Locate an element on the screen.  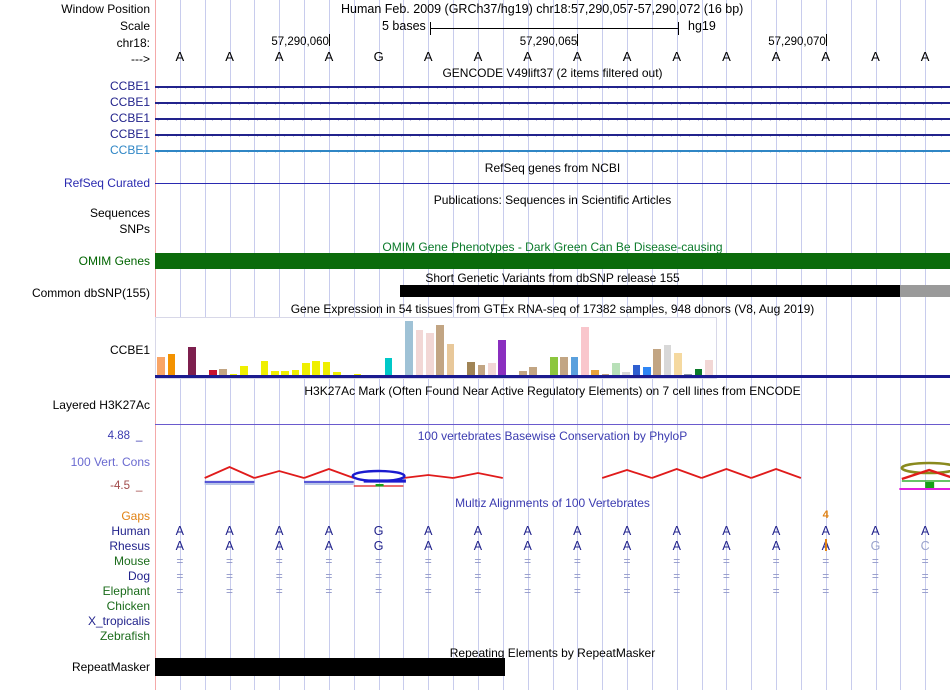
dbsnp-variant-bar-tail is located at coordinates (925, 291).